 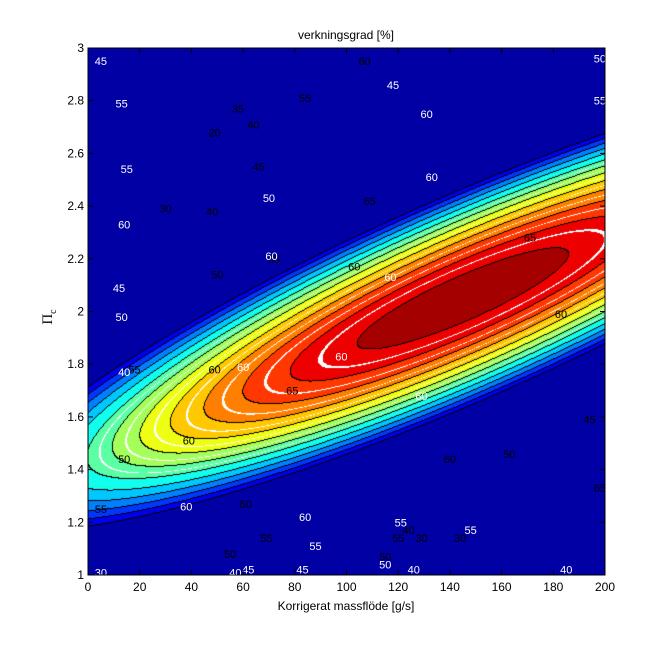 I want to click on x-tick-label: 40, so click(x=192, y=587).